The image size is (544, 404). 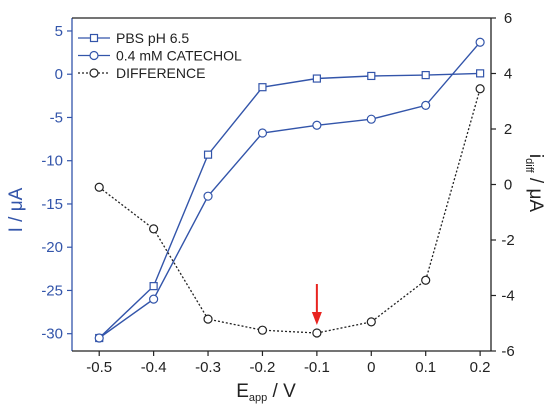 I want to click on x-axis-label: Eapp / V, so click(x=266, y=392).